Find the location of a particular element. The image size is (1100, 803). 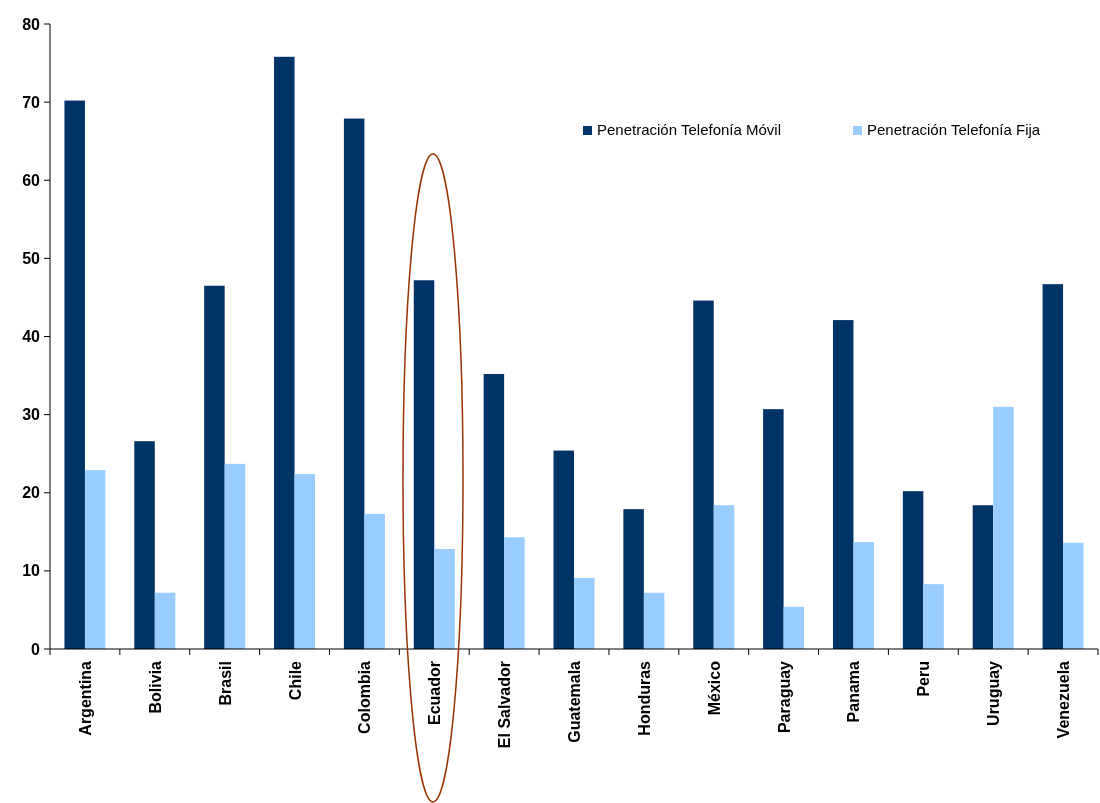

x-tick-label: El Salvador is located at coordinates (505, 705).